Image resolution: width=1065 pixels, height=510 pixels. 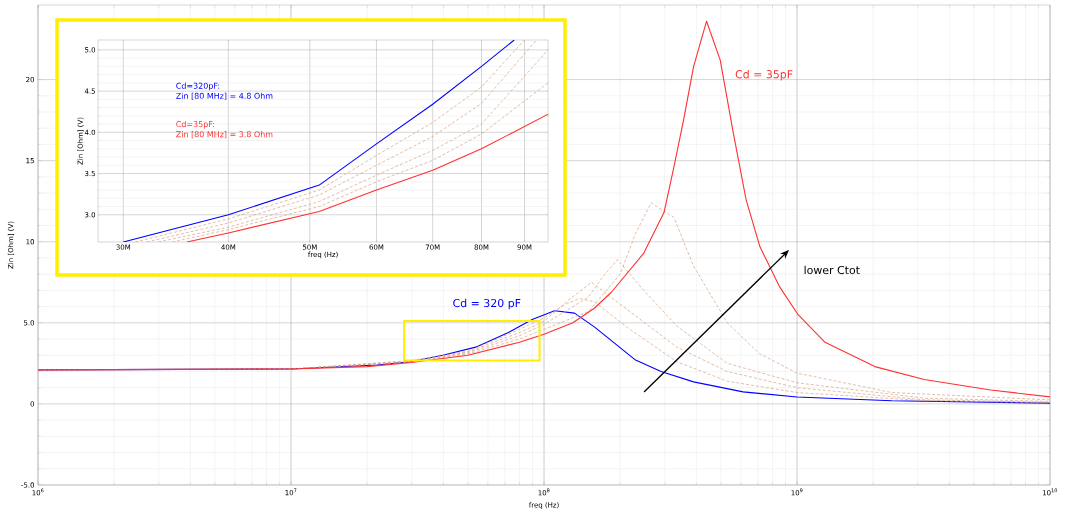 I want to click on annotation: lower Ctot, so click(x=832, y=270).